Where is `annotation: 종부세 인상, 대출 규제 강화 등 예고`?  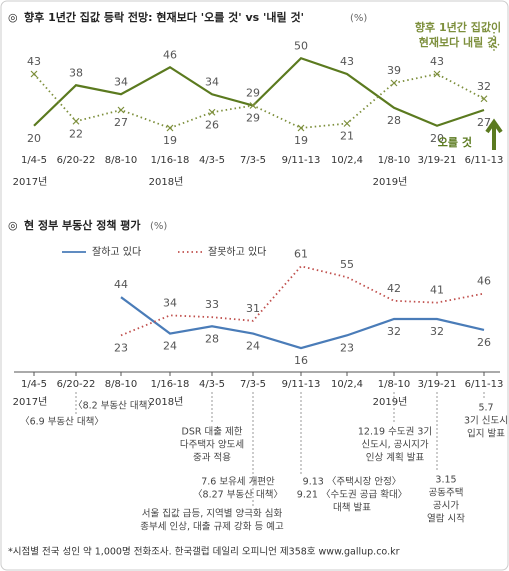 annotation: 종부세 인상, 대출 규제 강화 등 예고 is located at coordinates (212, 527).